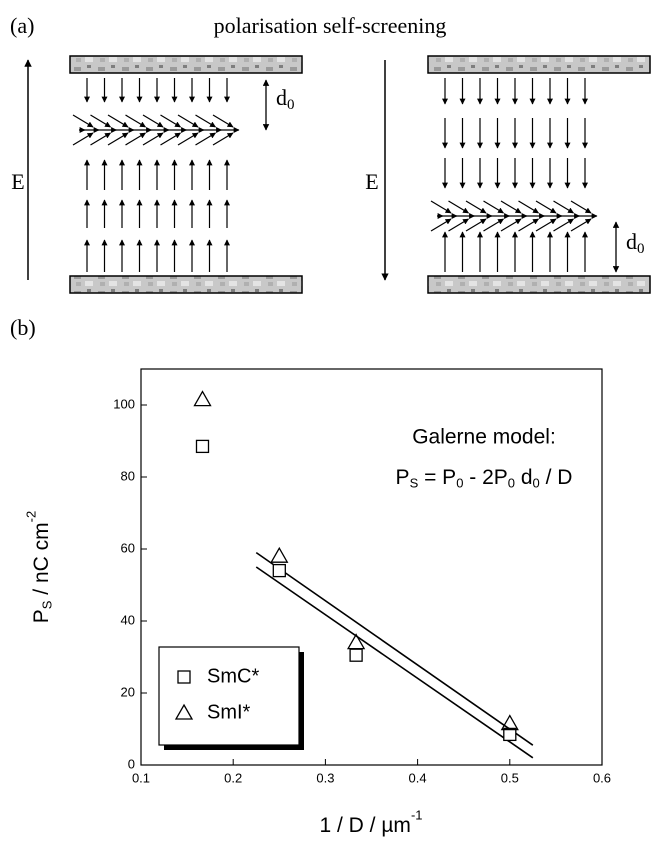 Image resolution: width=656 pixels, height=845 pixels. Describe the element at coordinates (233, 777) in the screenshot. I see `x-tick-label: 0.2` at that location.